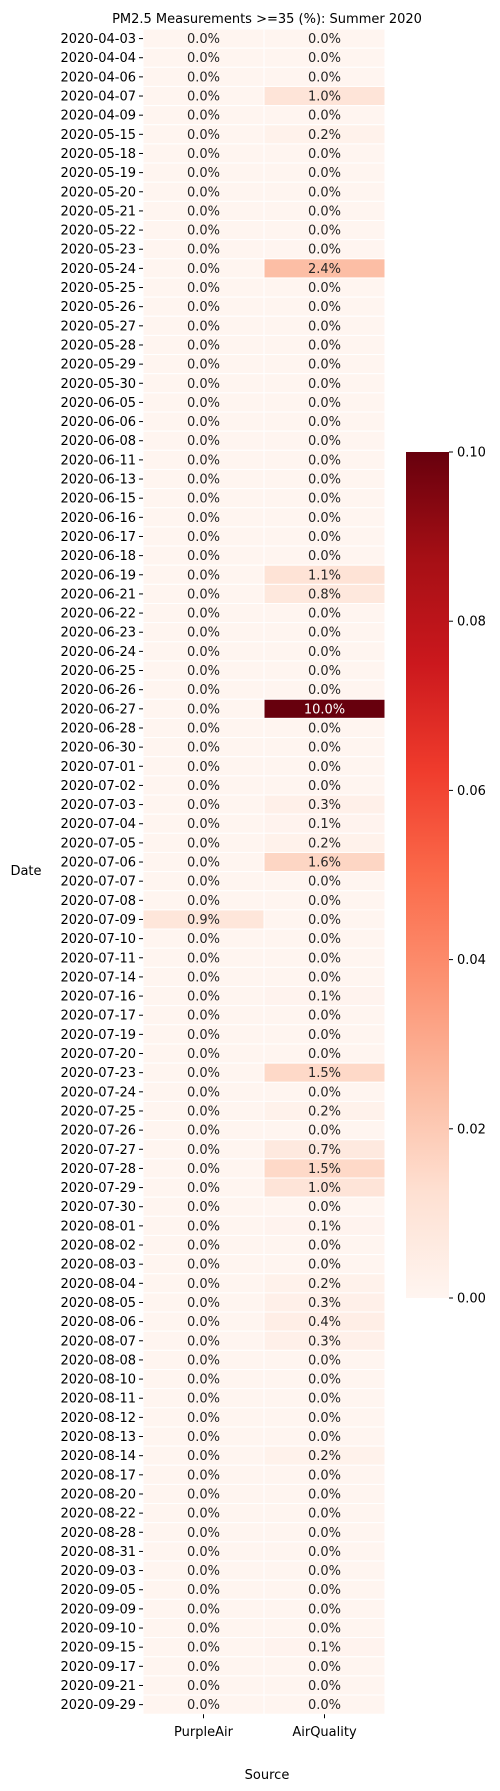 The height and width of the screenshot is (1791, 500). Describe the element at coordinates (98, 231) in the screenshot. I see `y-tick-label: 2020-05-22` at that location.